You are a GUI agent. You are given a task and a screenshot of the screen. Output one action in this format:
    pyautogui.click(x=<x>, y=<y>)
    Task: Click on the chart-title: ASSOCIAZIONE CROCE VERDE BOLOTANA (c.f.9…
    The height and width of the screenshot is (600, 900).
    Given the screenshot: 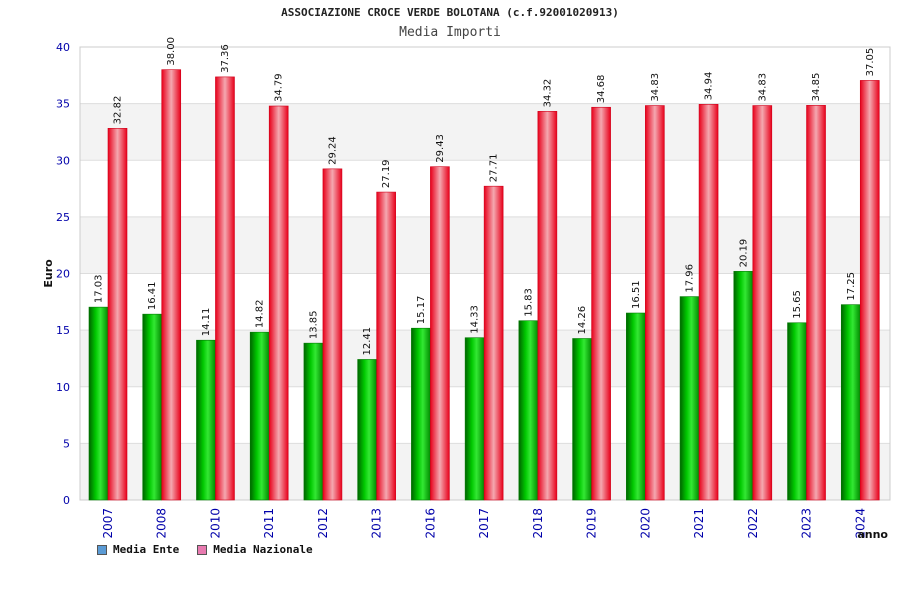 What is the action you would take?
    pyautogui.click(x=450, y=12)
    